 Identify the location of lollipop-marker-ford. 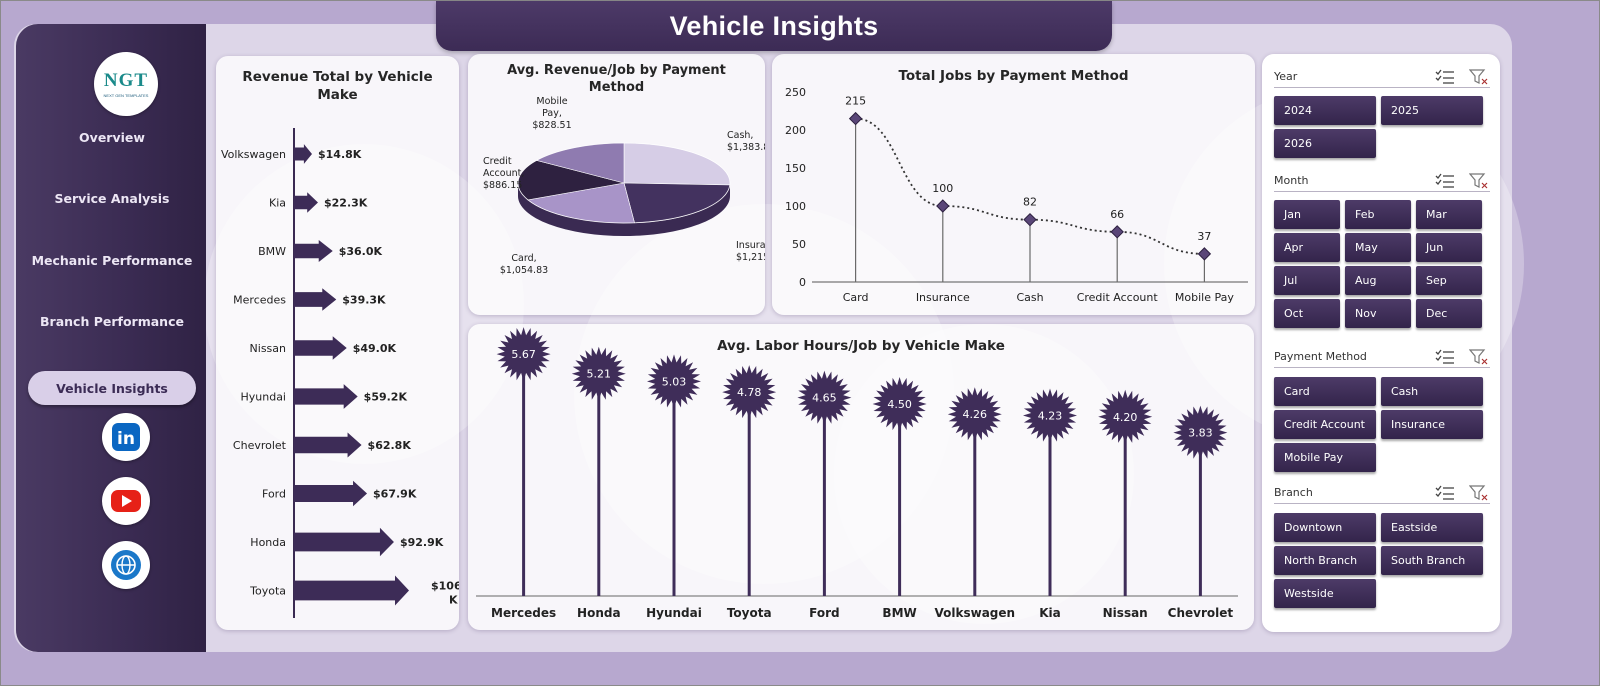
(824, 397).